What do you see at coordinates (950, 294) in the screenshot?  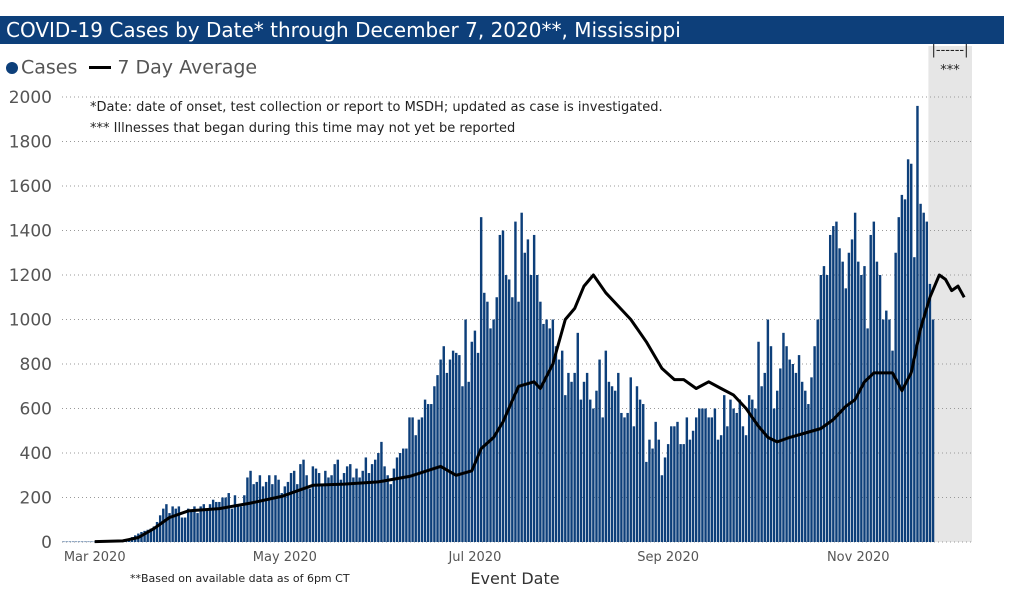 I see `shaded-region` at bounding box center [950, 294].